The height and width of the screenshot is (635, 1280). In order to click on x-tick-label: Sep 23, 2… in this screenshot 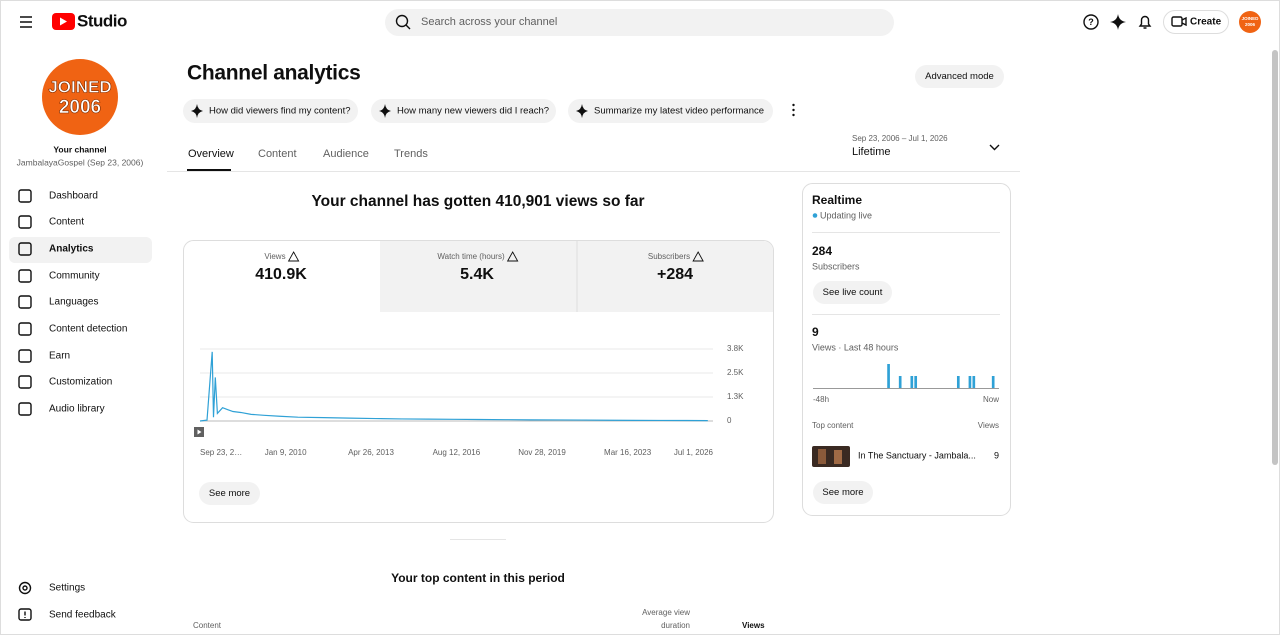, I will do `click(221, 452)`.